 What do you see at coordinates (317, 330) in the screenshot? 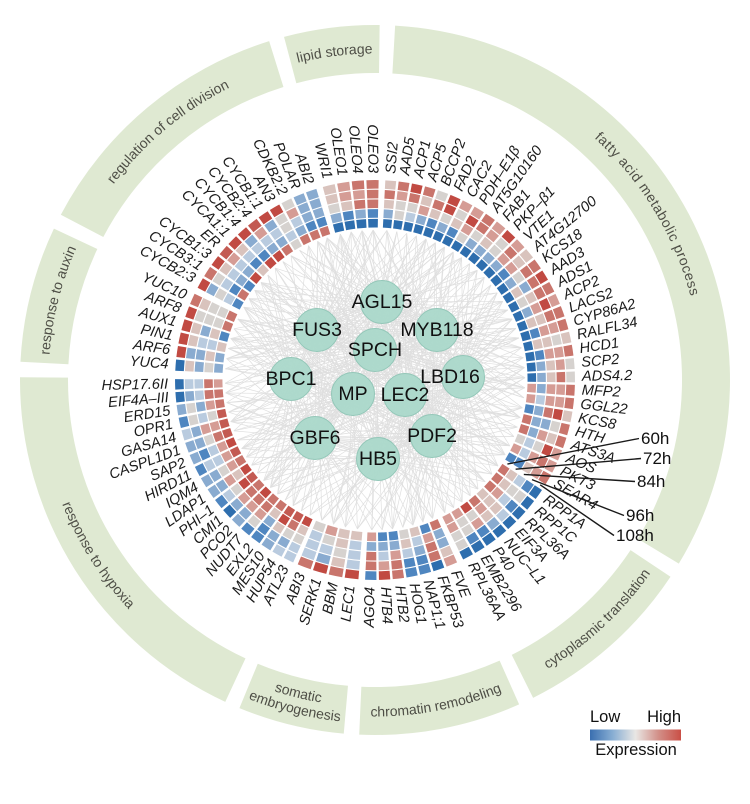
I see `svg-text: FUS3` at bounding box center [317, 330].